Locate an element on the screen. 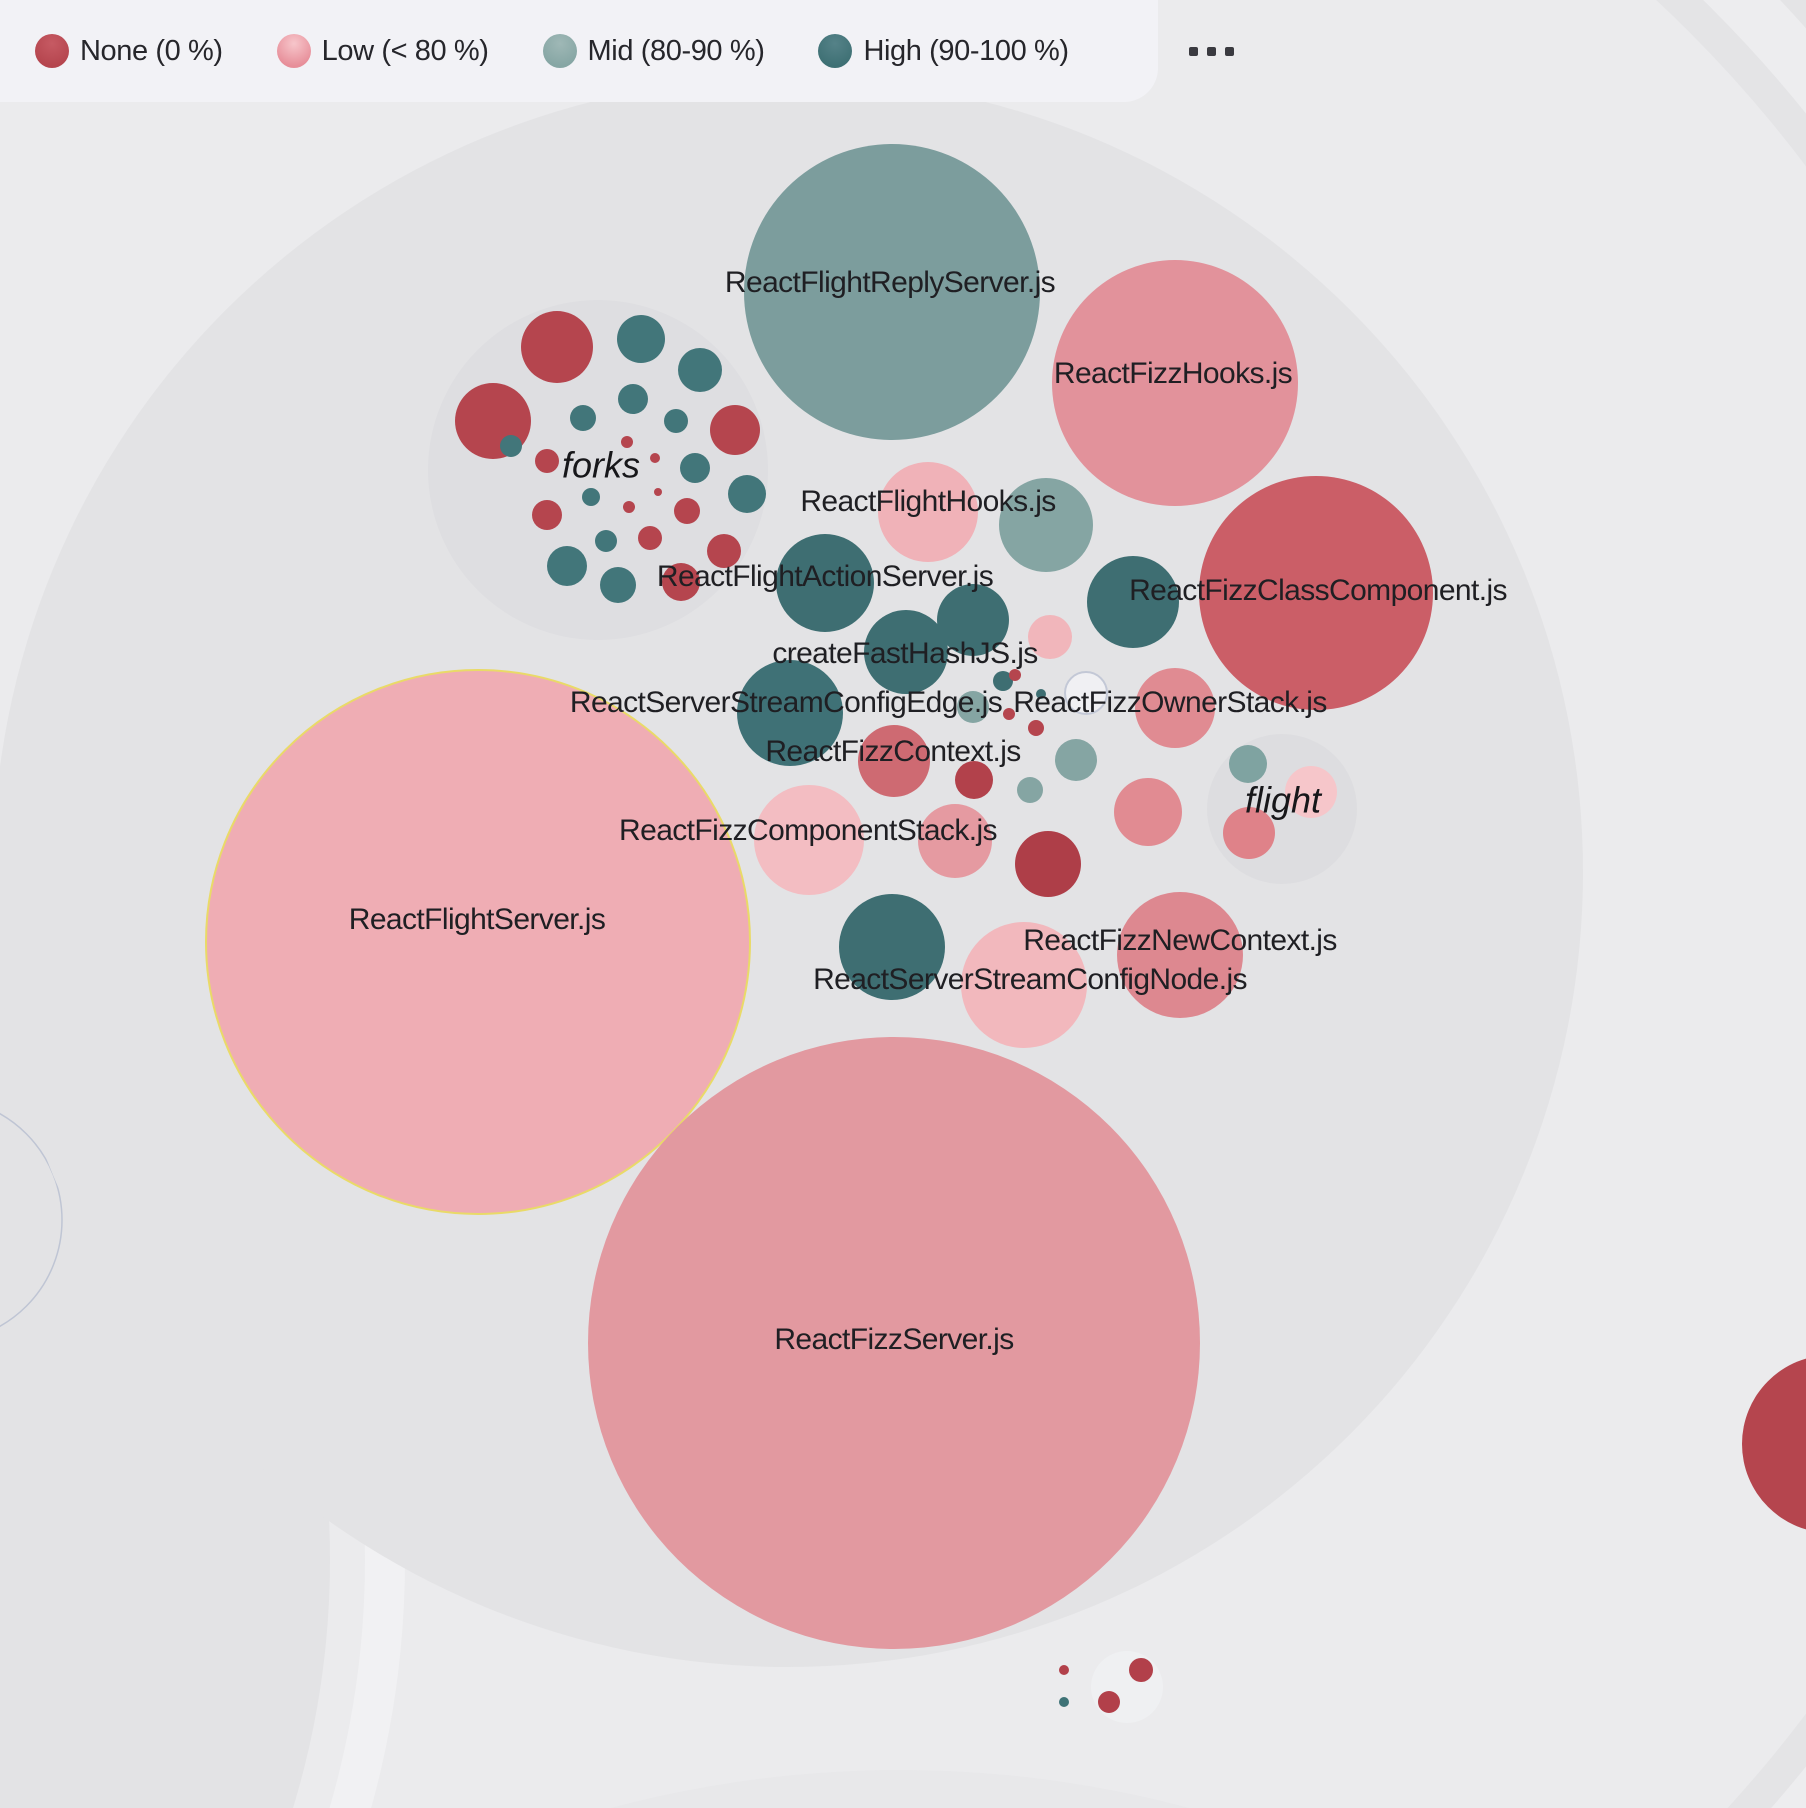  legend-dot-none is located at coordinates (52, 51).